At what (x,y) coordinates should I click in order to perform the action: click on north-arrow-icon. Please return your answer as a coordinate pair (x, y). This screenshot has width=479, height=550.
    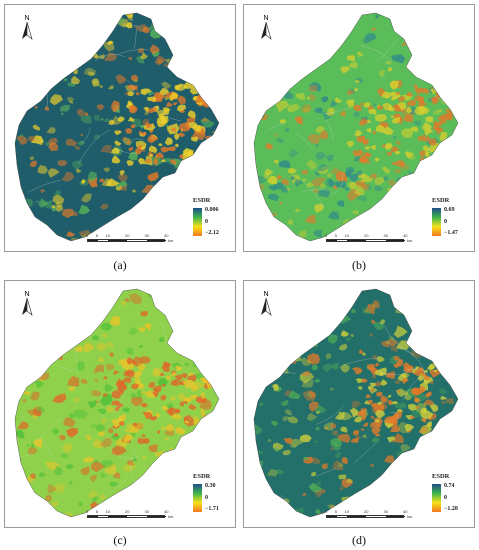
    Looking at the image, I should click on (266, 30).